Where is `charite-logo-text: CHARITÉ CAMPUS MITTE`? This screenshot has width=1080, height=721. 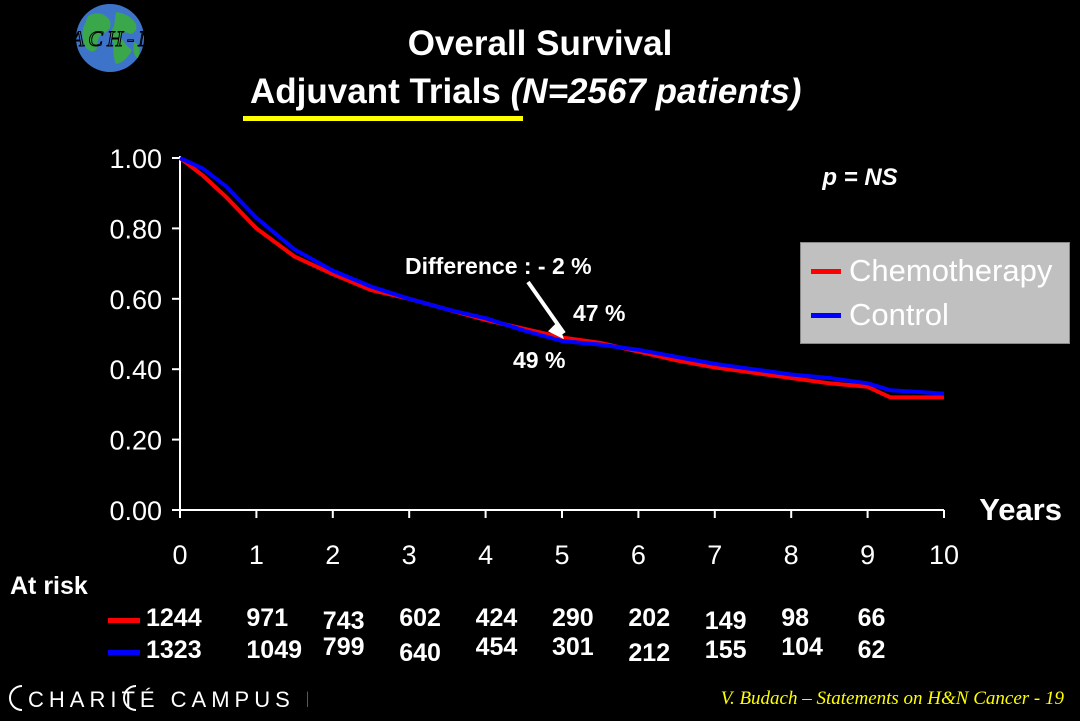
charite-logo-text: CHARITÉ CAMPUS MITTE is located at coordinates (168, 699).